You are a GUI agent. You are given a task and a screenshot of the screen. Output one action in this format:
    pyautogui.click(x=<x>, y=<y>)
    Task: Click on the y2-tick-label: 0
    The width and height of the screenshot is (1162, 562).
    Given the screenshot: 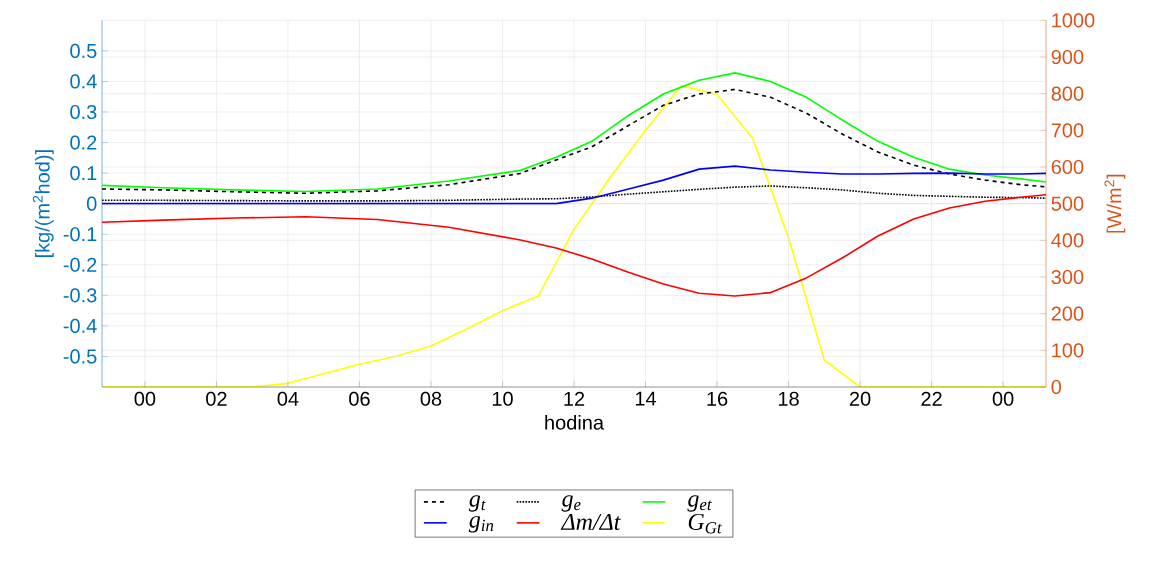 What is the action you would take?
    pyautogui.click(x=1056, y=387)
    